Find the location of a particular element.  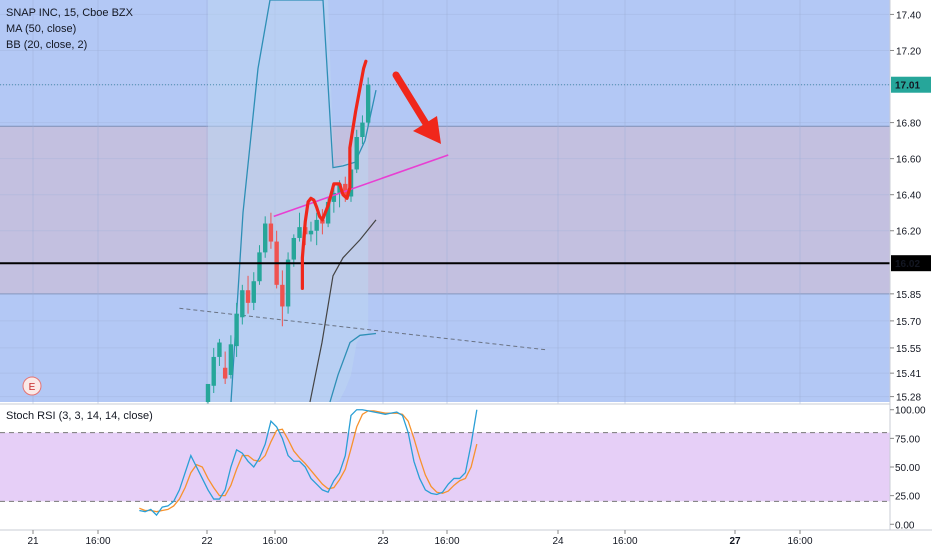

arrow-head is located at coordinates (427, 130).